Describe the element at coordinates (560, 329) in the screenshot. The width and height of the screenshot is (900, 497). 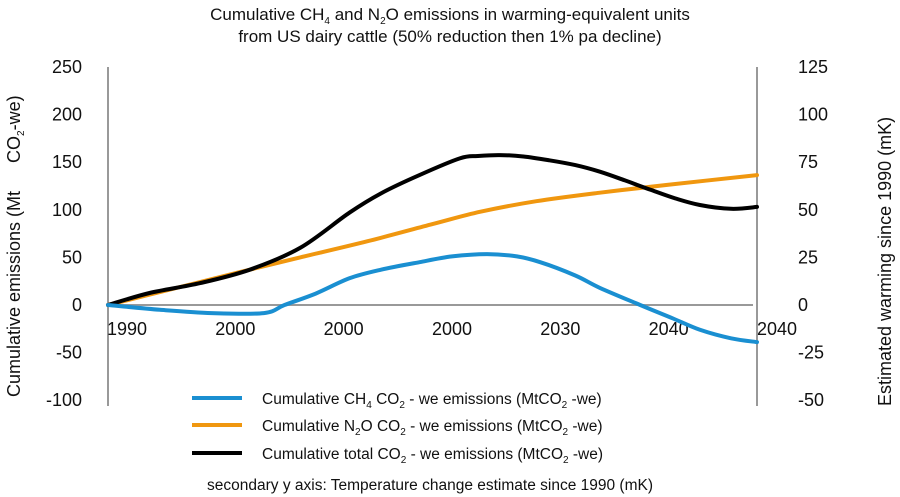
I see `x-tick-label: 2030` at that location.